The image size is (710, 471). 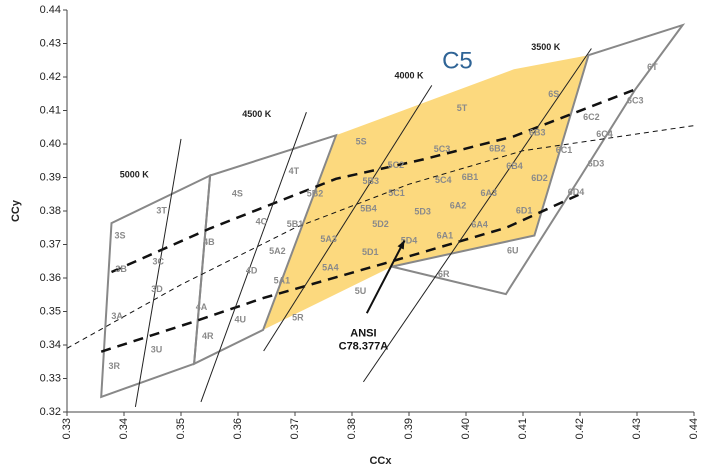 What do you see at coordinates (208, 336) in the screenshot?
I see `bin-label-4R: 4R` at bounding box center [208, 336].